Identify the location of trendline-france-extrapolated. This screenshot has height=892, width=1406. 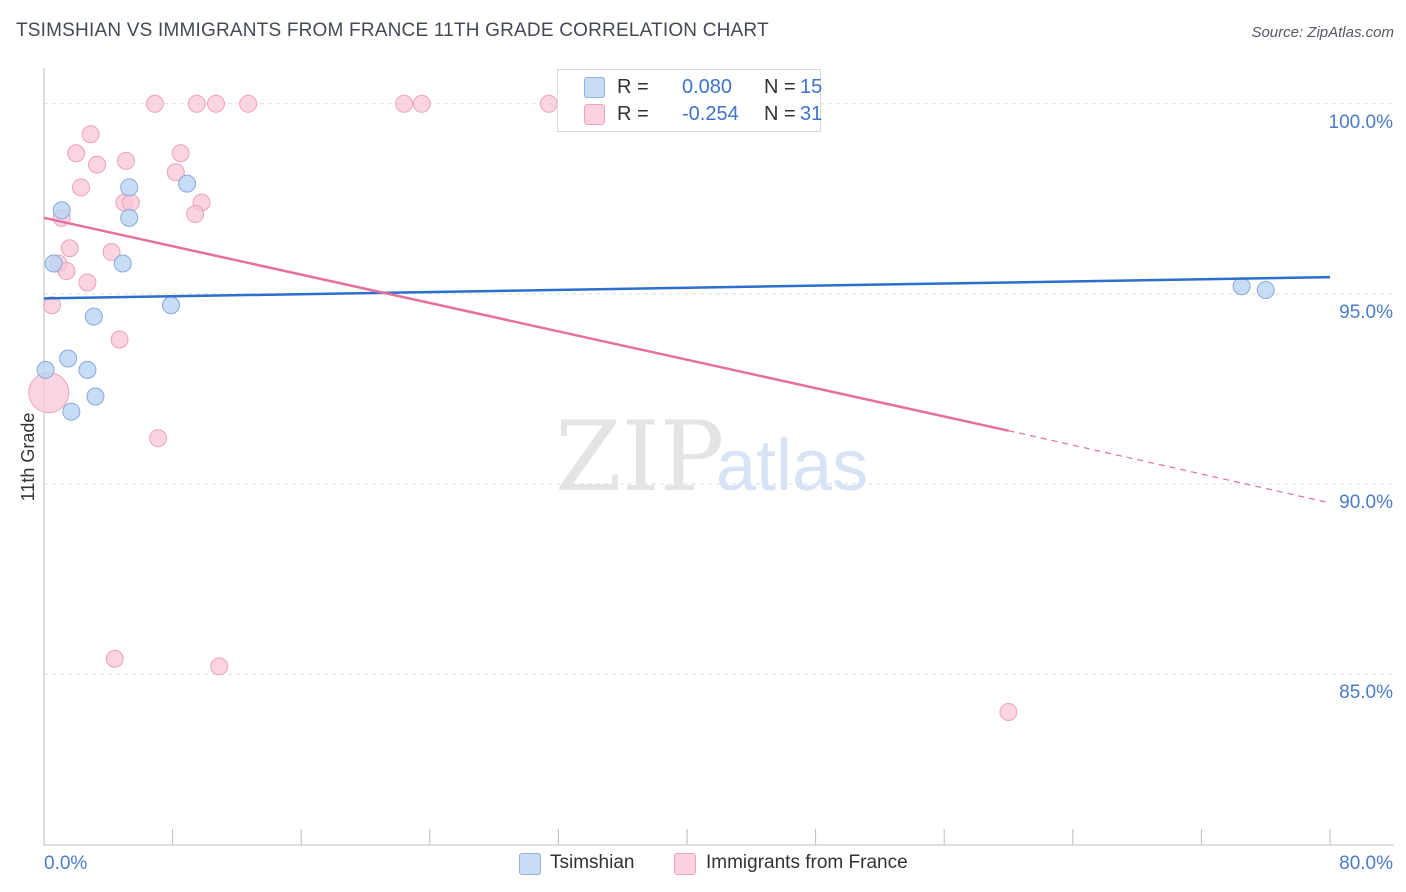
(1169, 467).